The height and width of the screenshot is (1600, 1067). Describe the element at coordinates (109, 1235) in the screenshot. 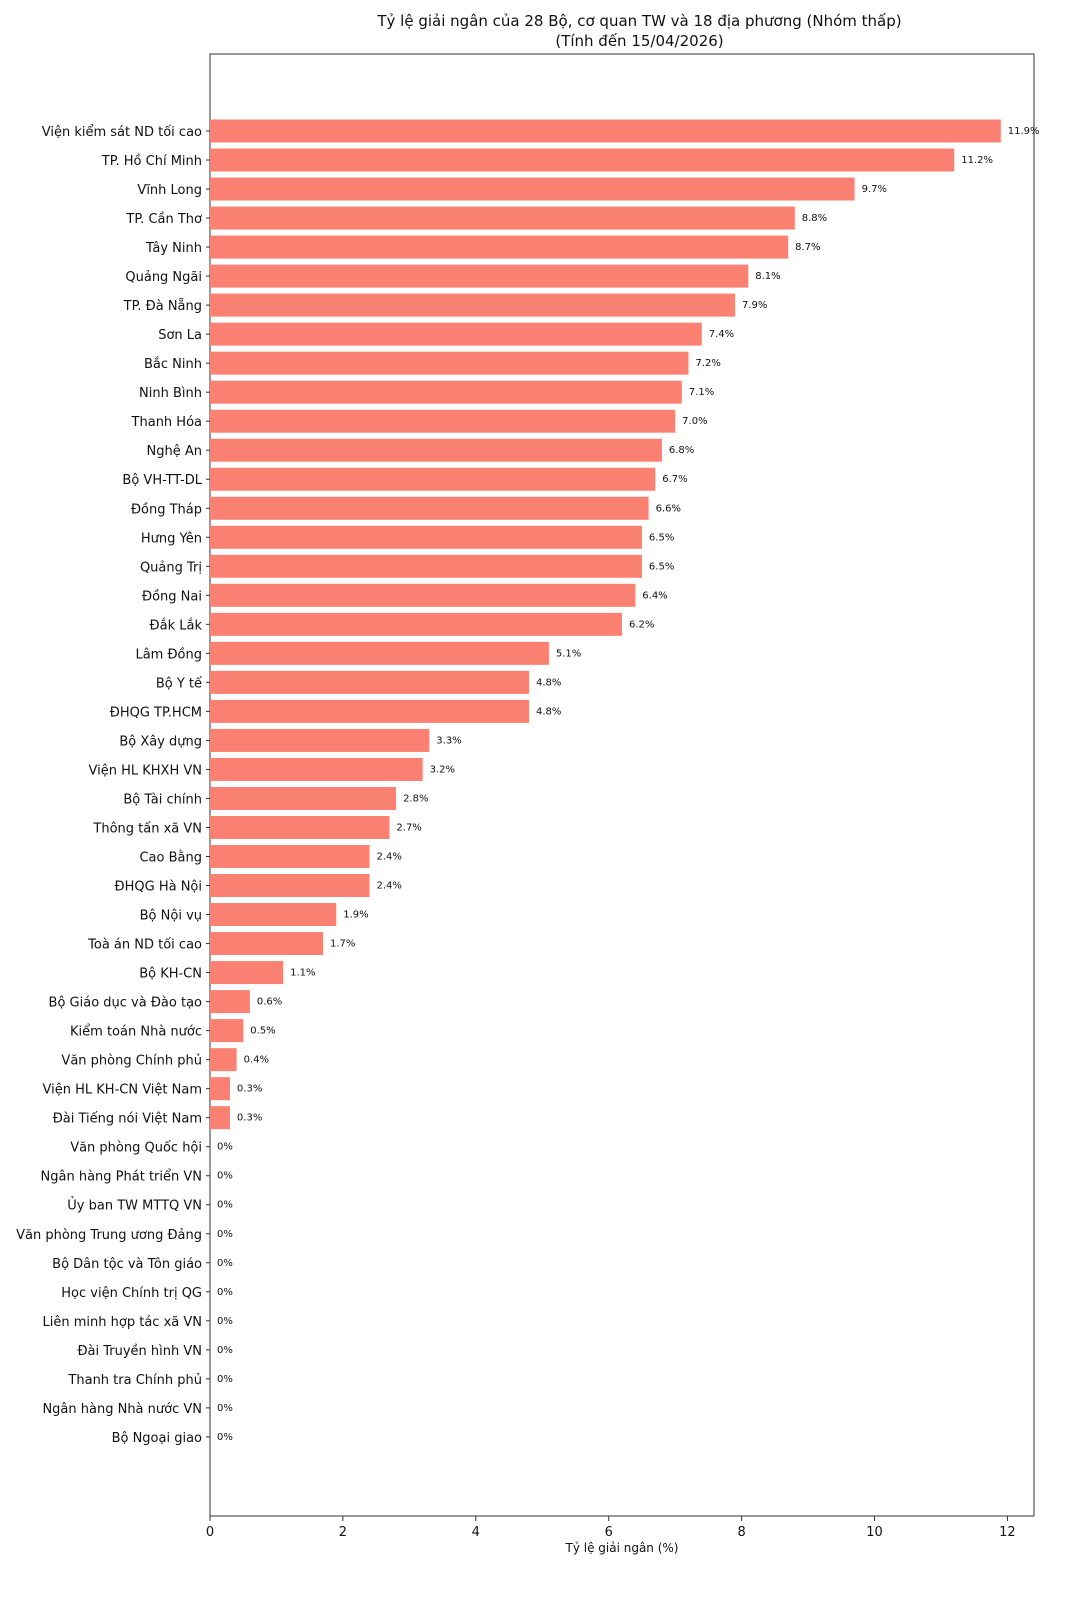

I see `category-label: Văn phòng Trung ương Đảng` at that location.